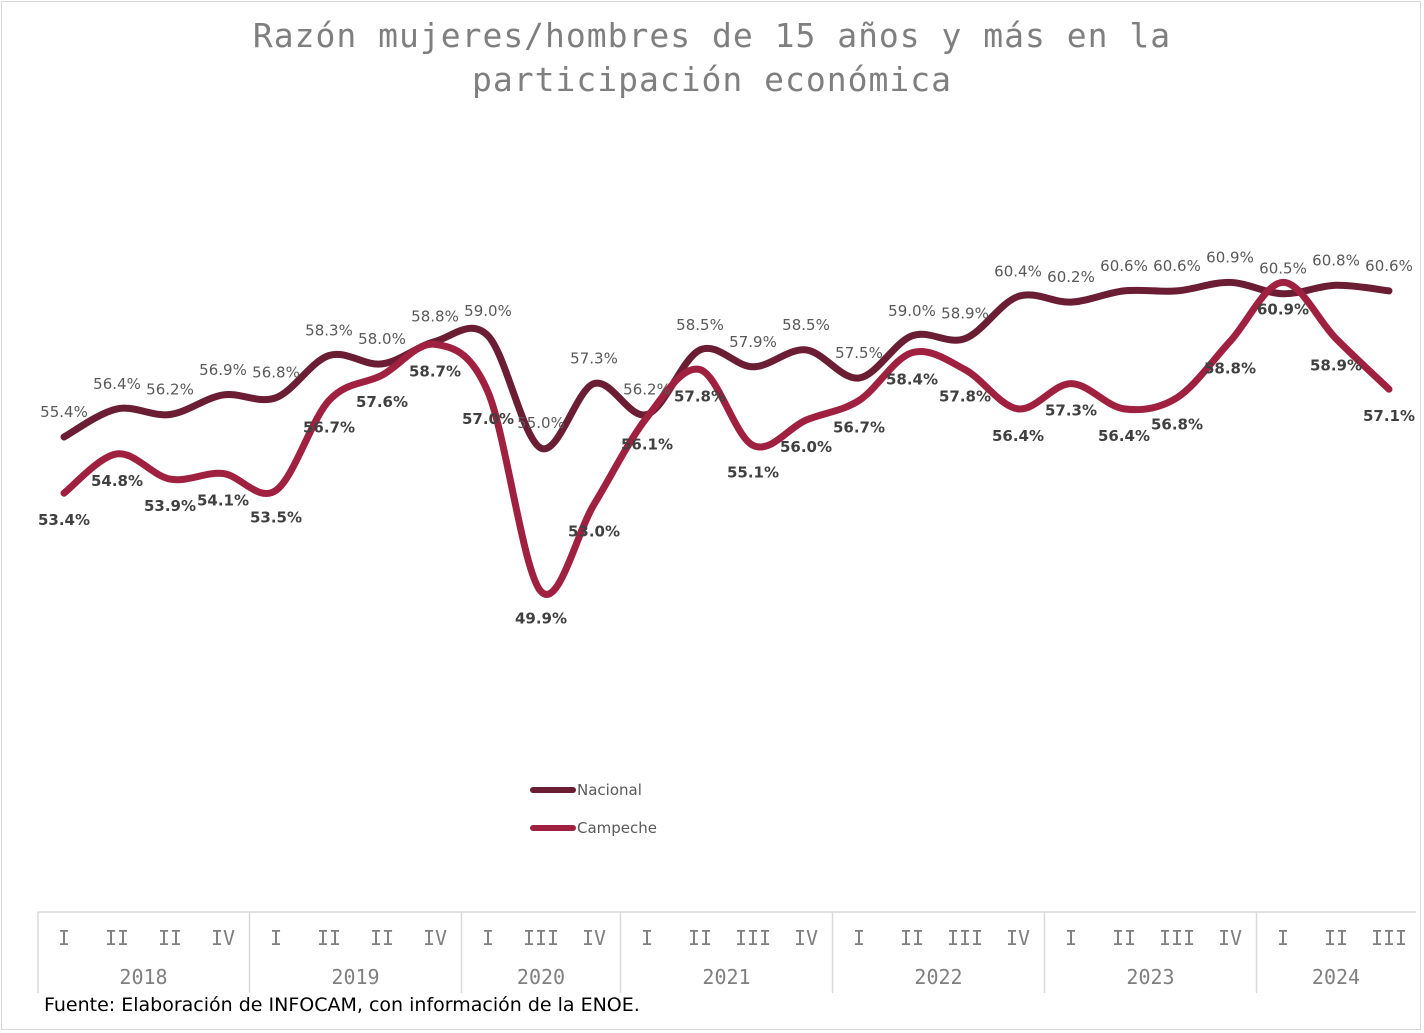  What do you see at coordinates (1389, 416) in the screenshot?
I see `data-label-campeche: 57.1%` at bounding box center [1389, 416].